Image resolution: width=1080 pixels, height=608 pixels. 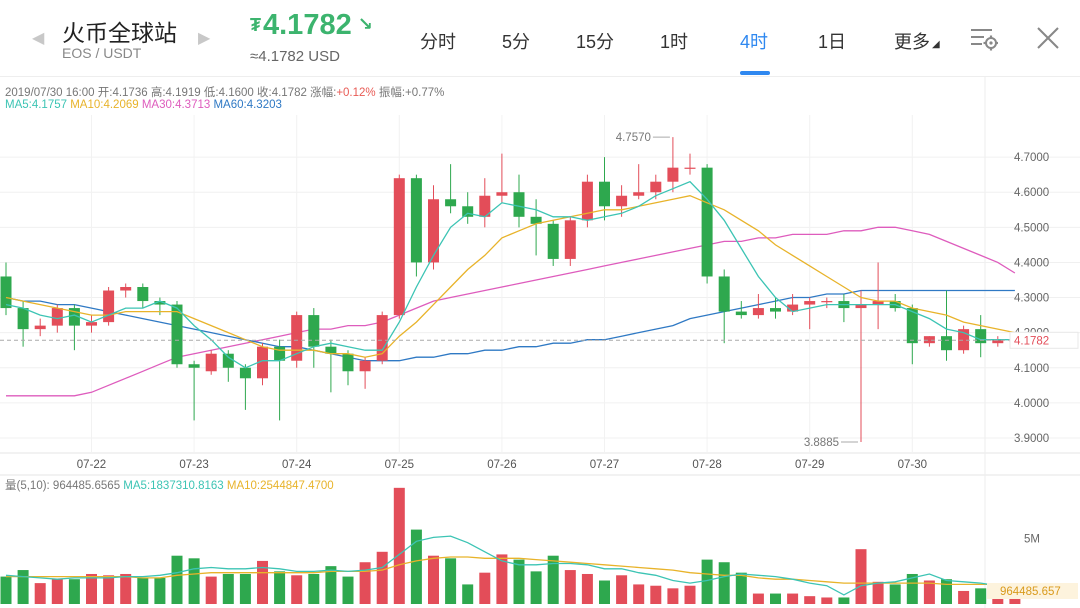 I want to click on change-label: 涨幅:, so click(x=323, y=93).